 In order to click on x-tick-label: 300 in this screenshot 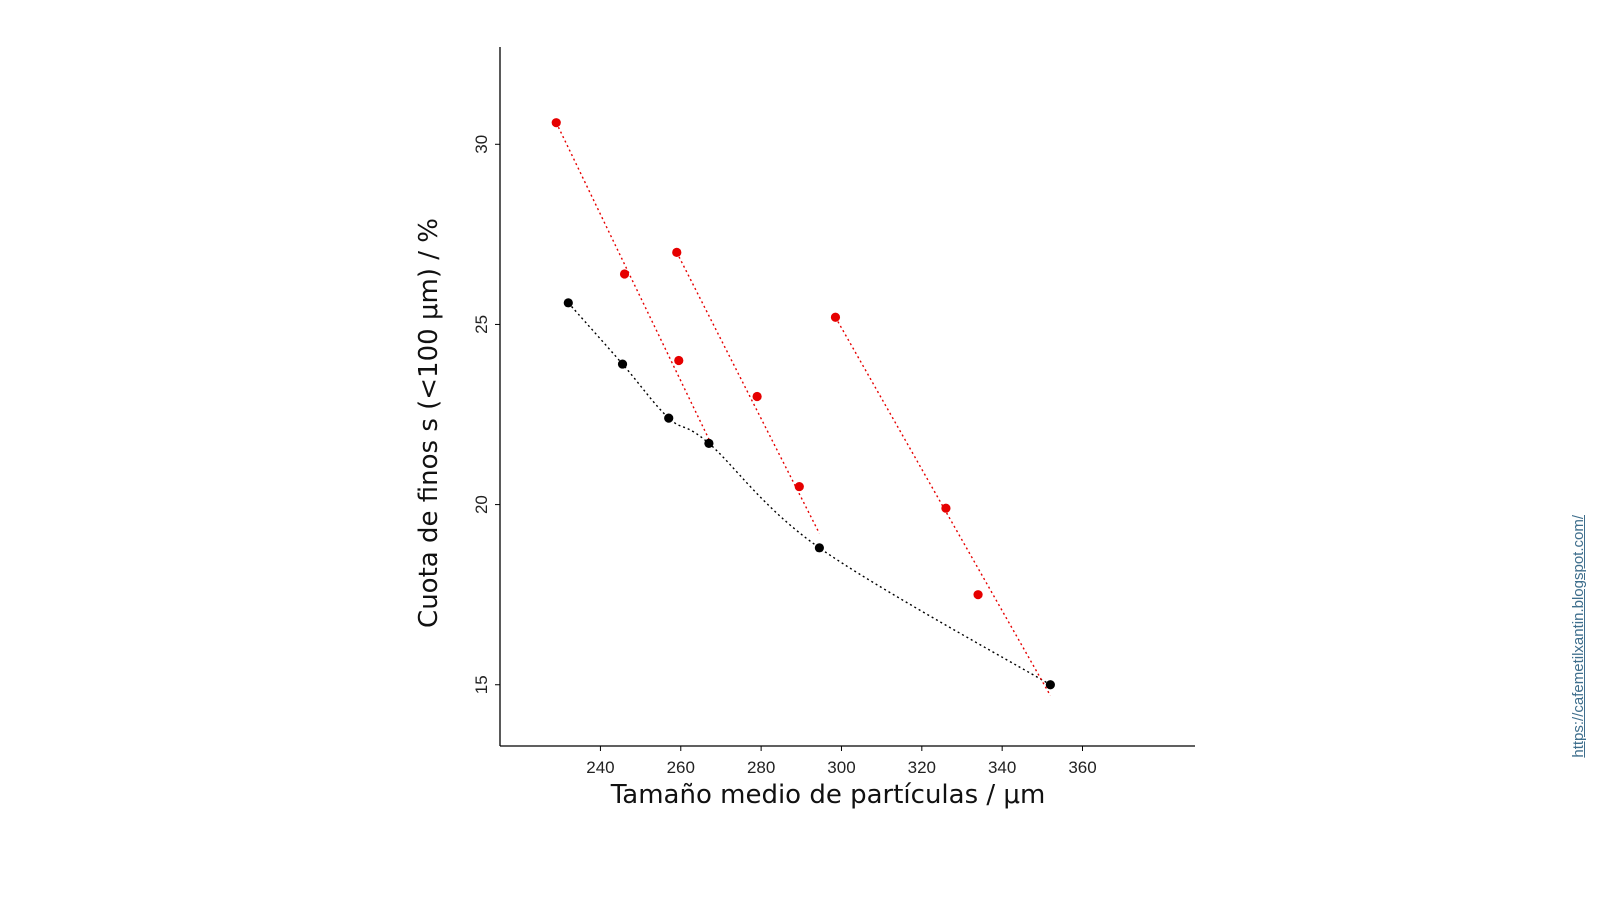, I will do `click(841, 767)`.